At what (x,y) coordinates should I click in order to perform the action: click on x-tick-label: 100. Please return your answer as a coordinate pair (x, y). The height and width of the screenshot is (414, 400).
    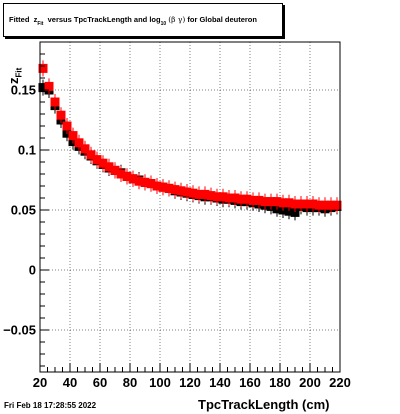
    Looking at the image, I should click on (160, 382).